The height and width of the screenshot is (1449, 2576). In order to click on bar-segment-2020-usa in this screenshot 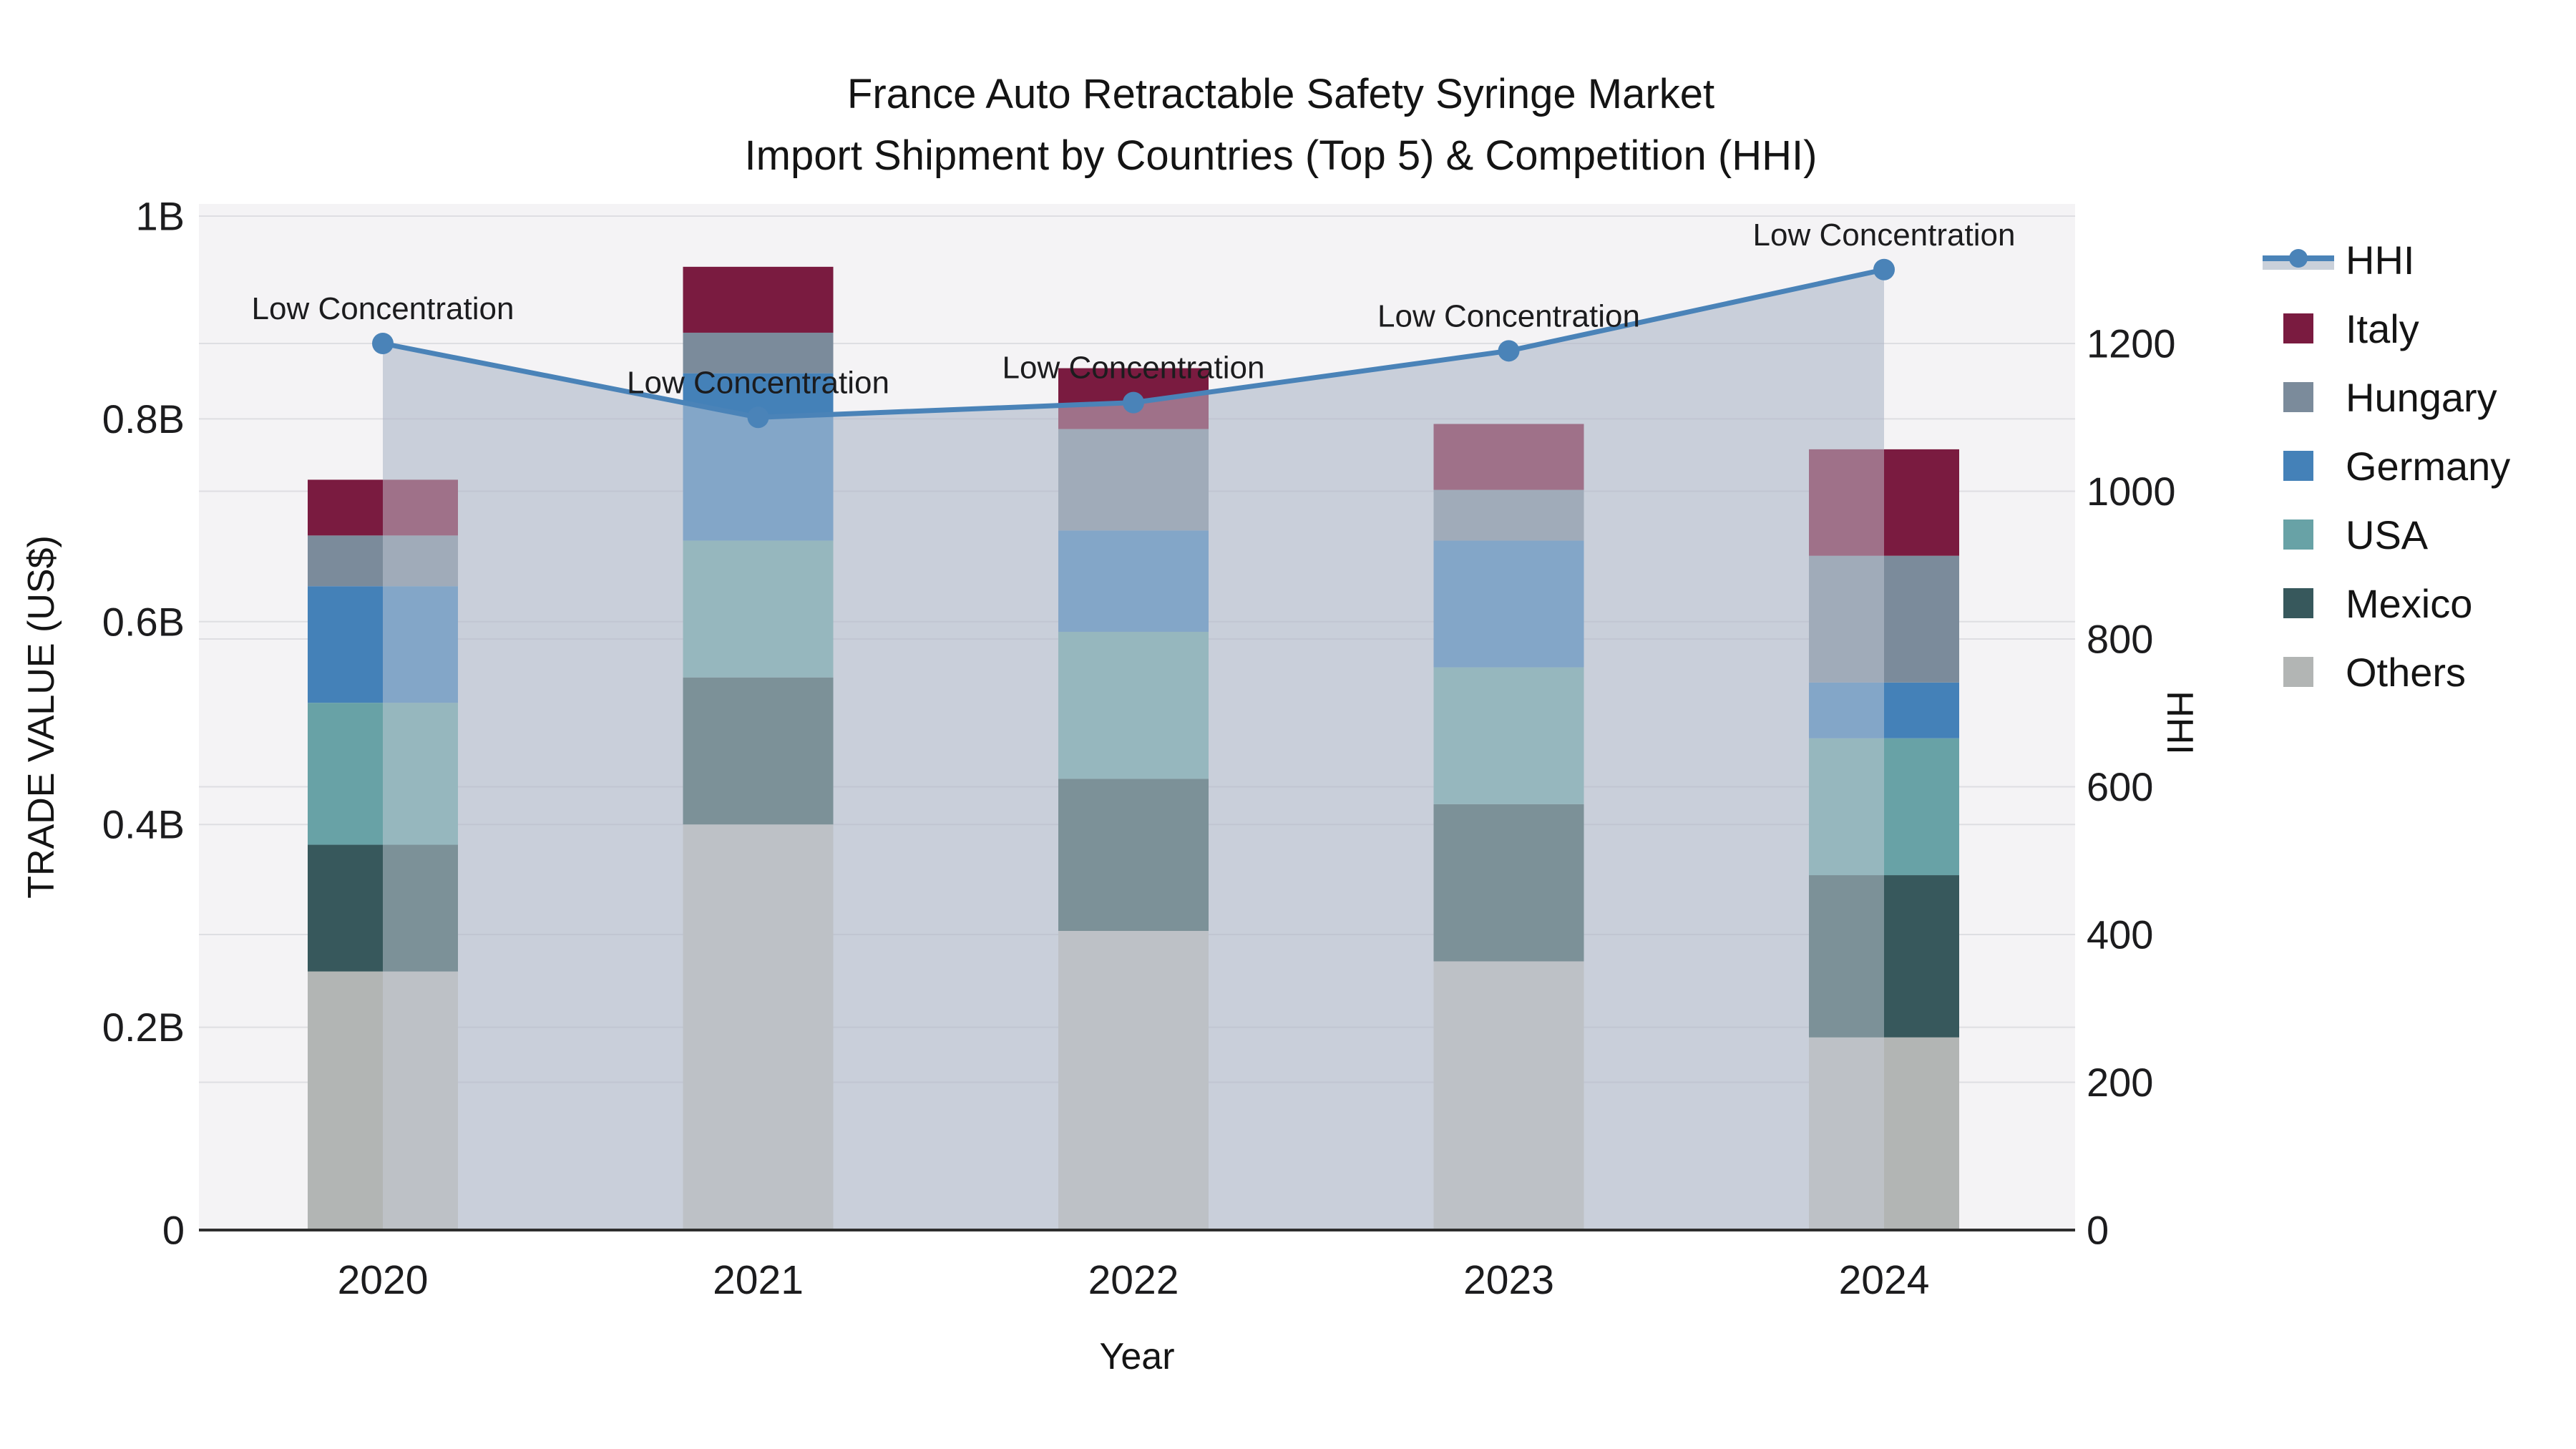, I will do `click(383, 774)`.